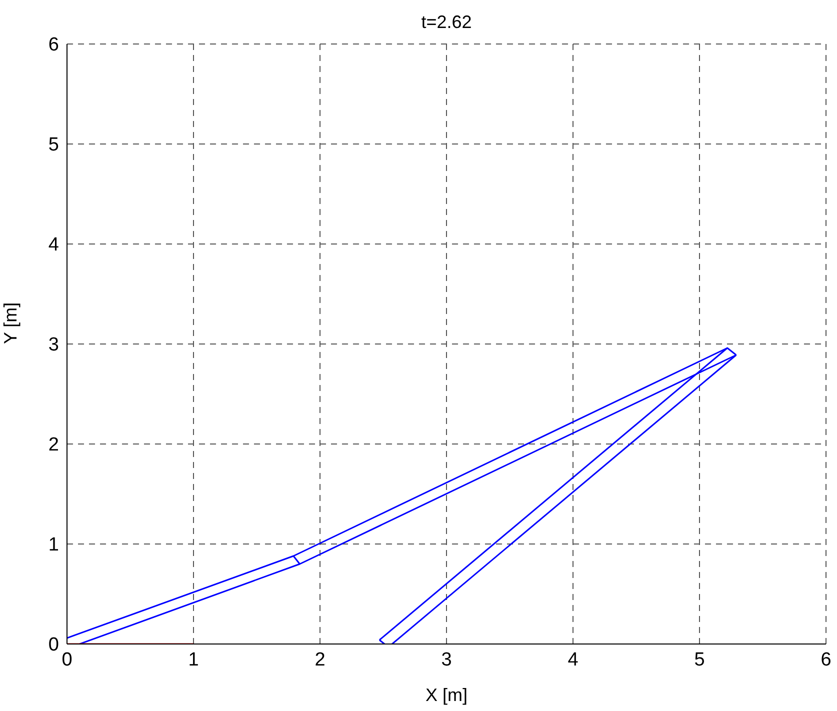  I want to click on y-tick-label: 0, so click(53, 645).